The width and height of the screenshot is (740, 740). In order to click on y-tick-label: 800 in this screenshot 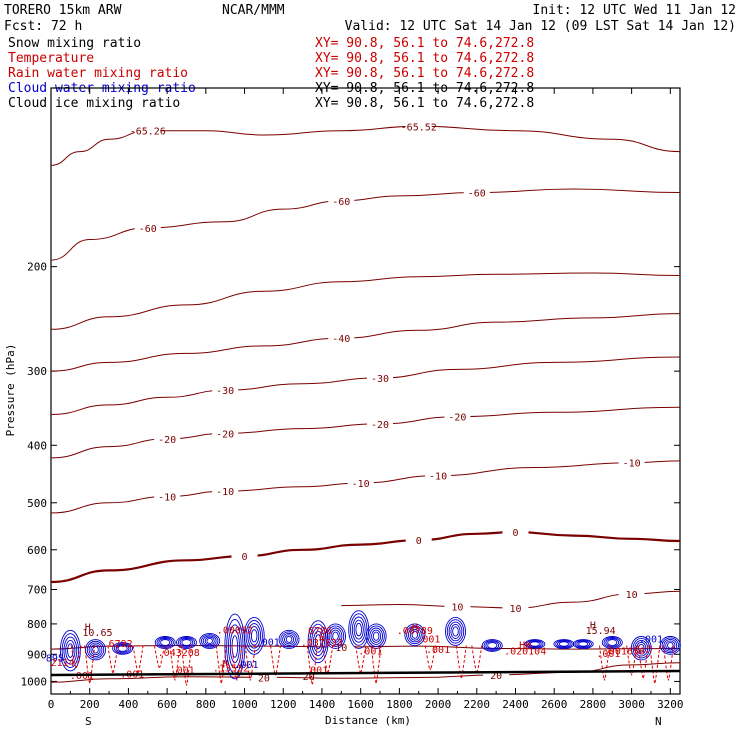, I will do `click(37, 624)`.